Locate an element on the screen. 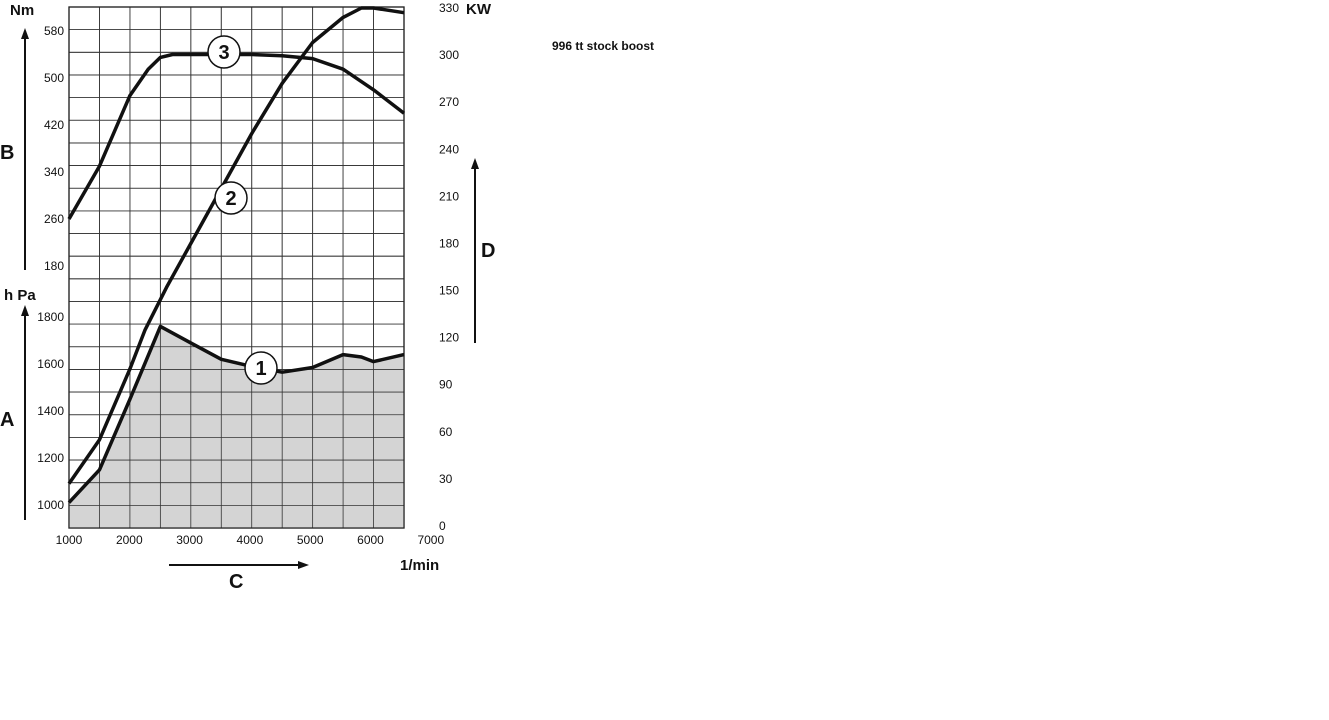 This screenshot has width=1329, height=720. x-tick-label: 6000 is located at coordinates (370, 540).